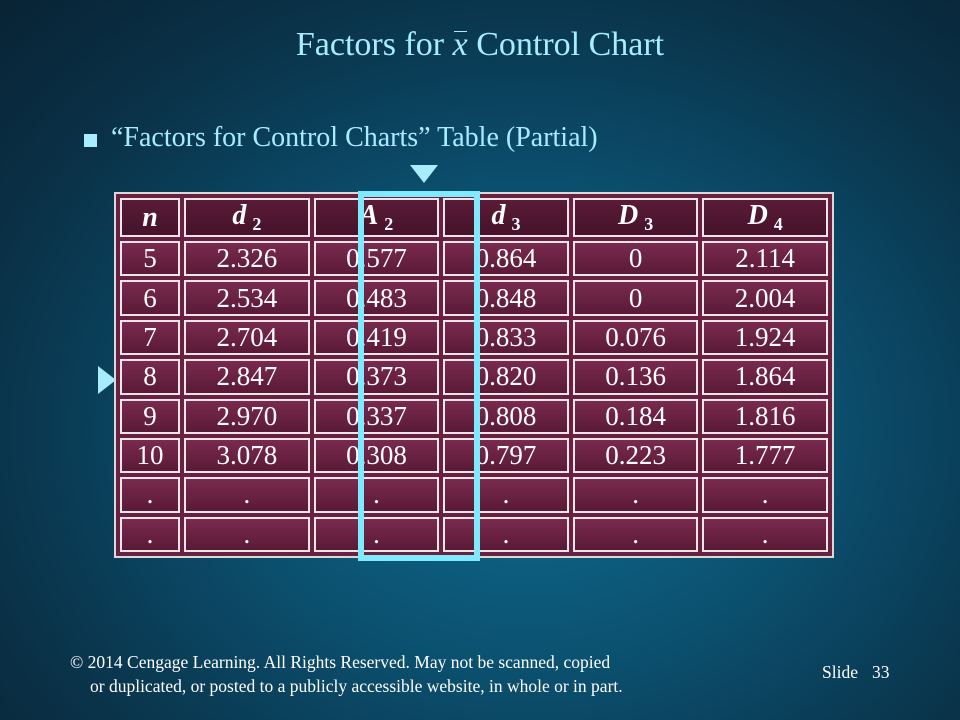 The height and width of the screenshot is (720, 960). What do you see at coordinates (376, 298) in the screenshot?
I see `table-cell: 0.483` at bounding box center [376, 298].